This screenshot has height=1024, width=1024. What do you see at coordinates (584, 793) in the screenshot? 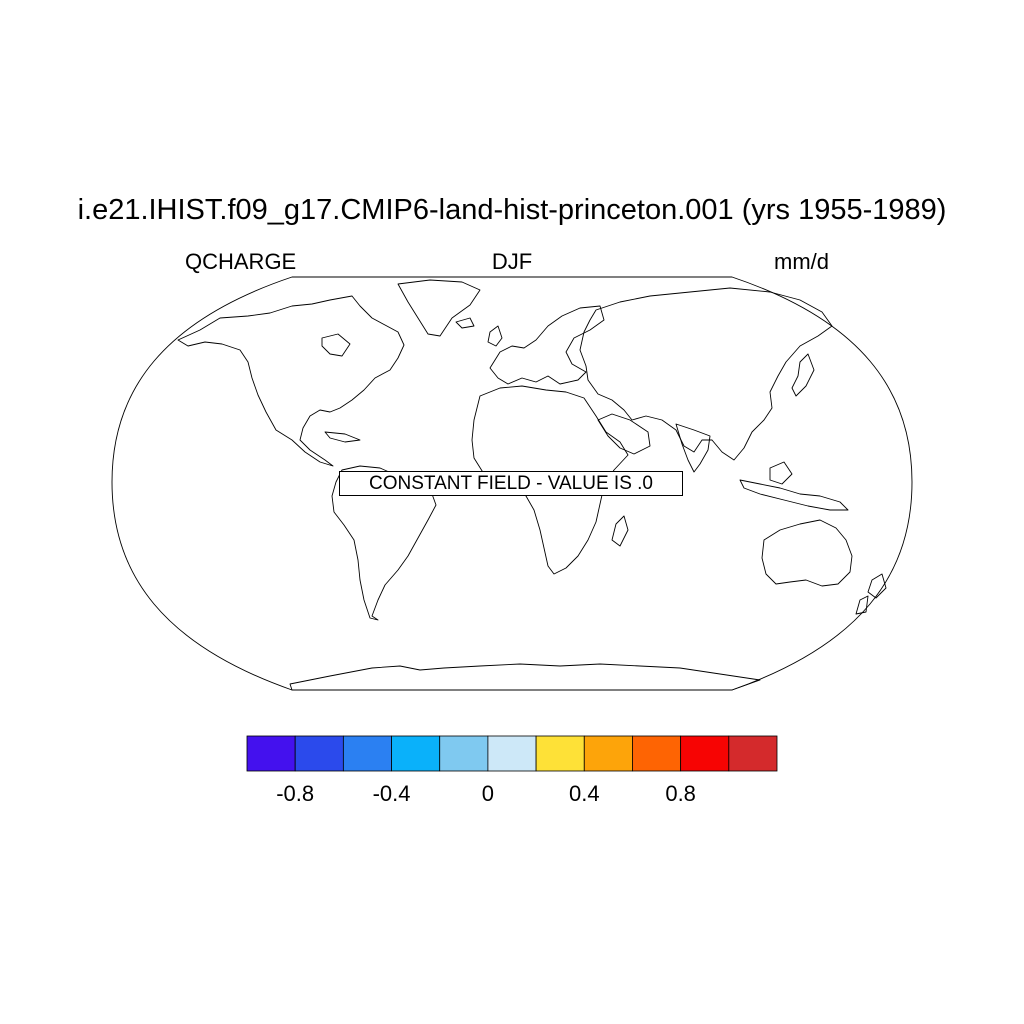
I see `colorbar-tick-label-3: 0.4` at bounding box center [584, 793].